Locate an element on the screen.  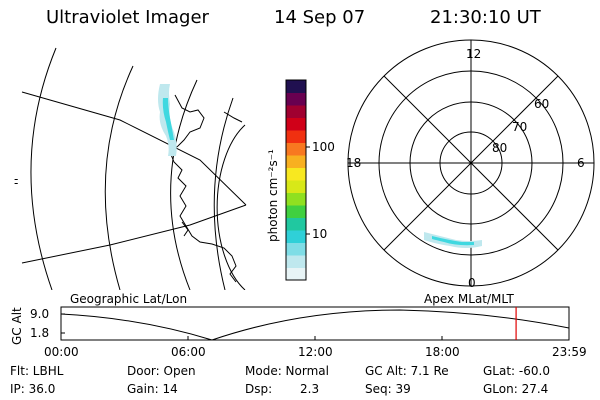
gain-info: Gain: 14 is located at coordinates (152, 389).